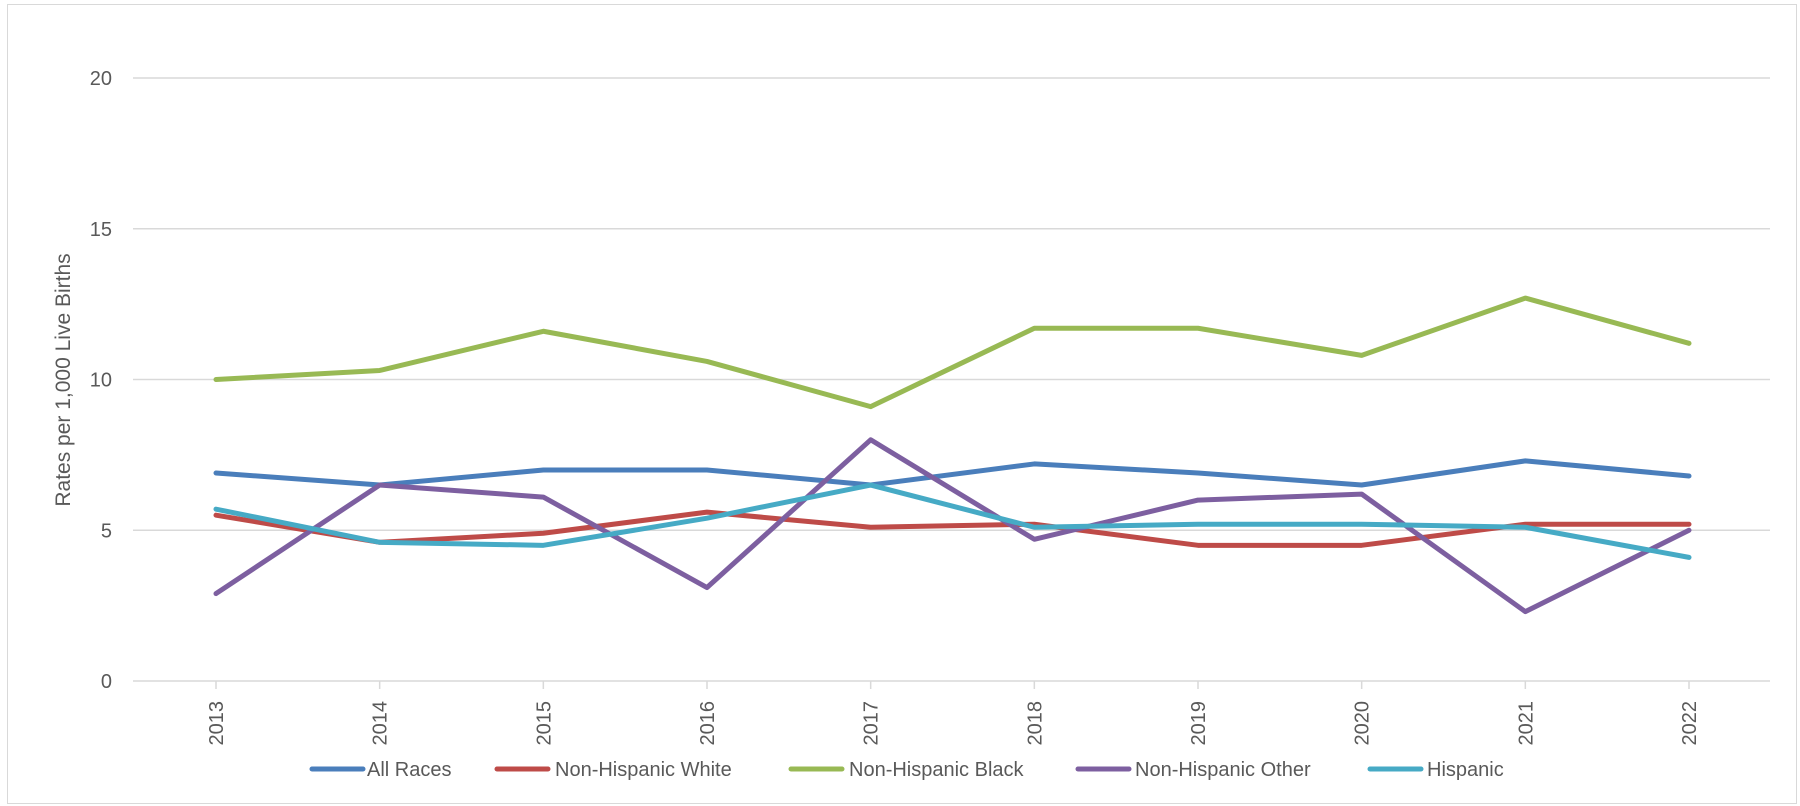 The image size is (1800, 806). What do you see at coordinates (106, 682) in the screenshot?
I see `y-tick-label: 0` at bounding box center [106, 682].